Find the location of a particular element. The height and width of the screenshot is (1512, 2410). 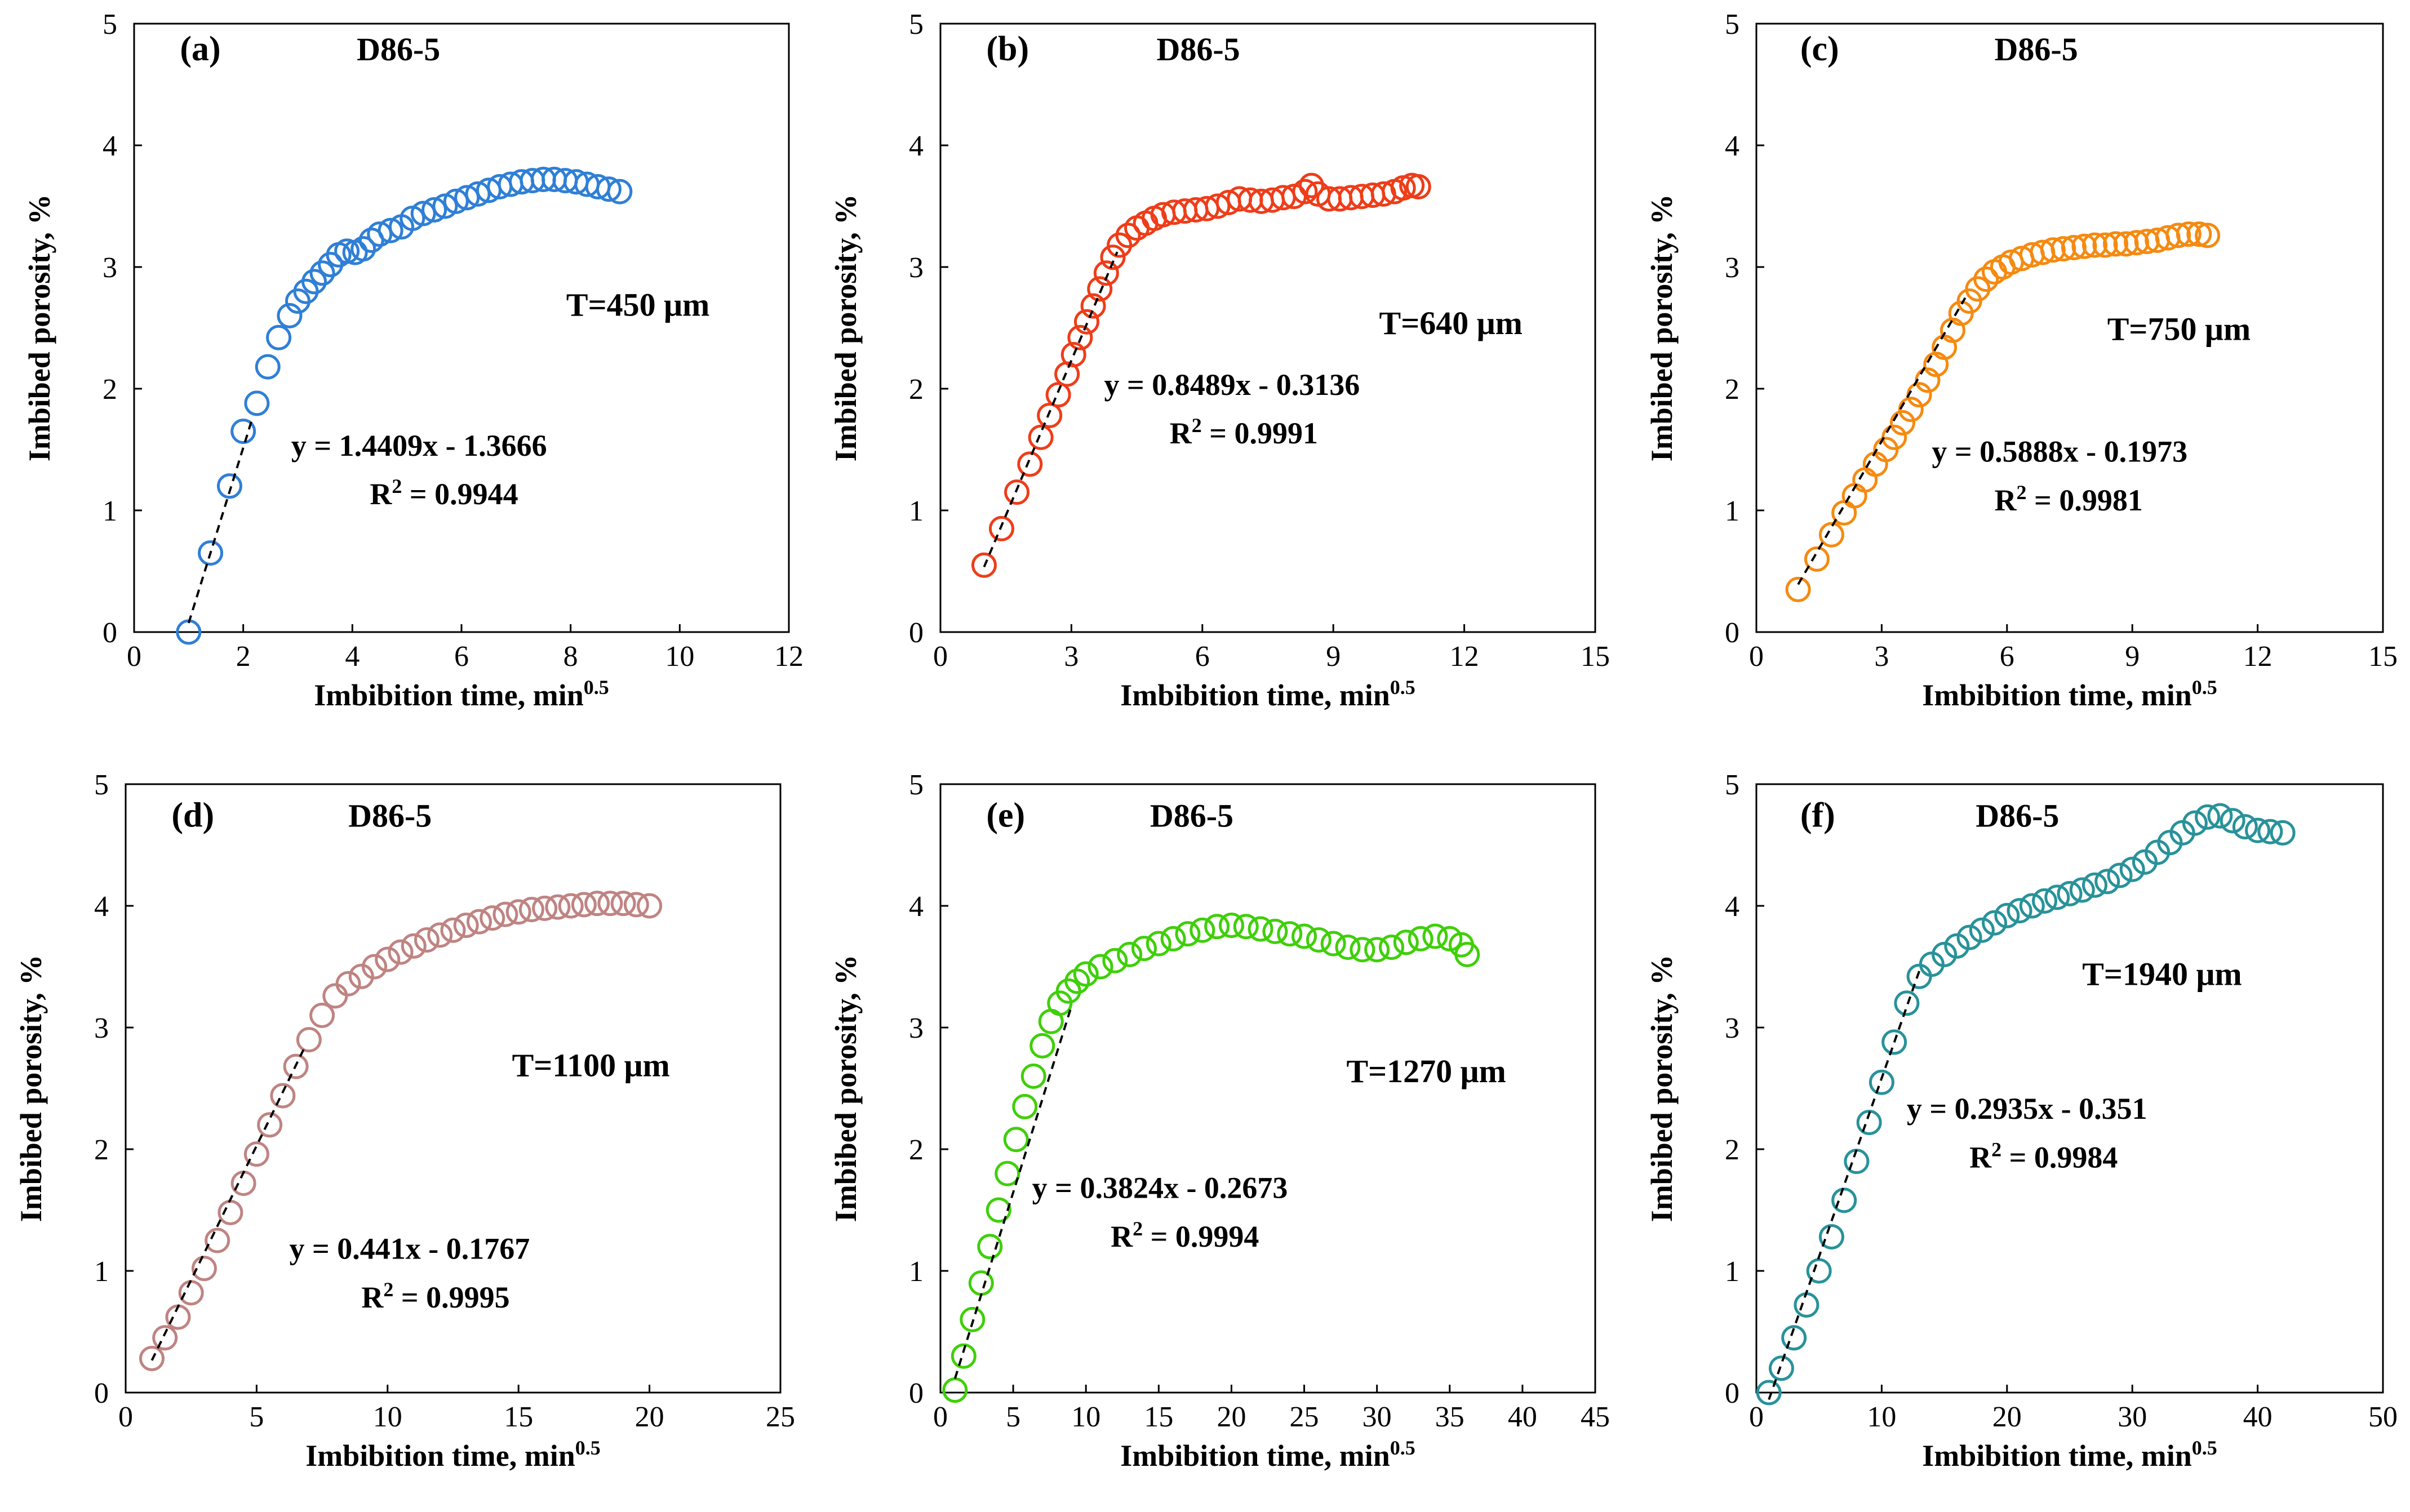

thickness-label: T=1100 μm is located at coordinates (591, 1065).